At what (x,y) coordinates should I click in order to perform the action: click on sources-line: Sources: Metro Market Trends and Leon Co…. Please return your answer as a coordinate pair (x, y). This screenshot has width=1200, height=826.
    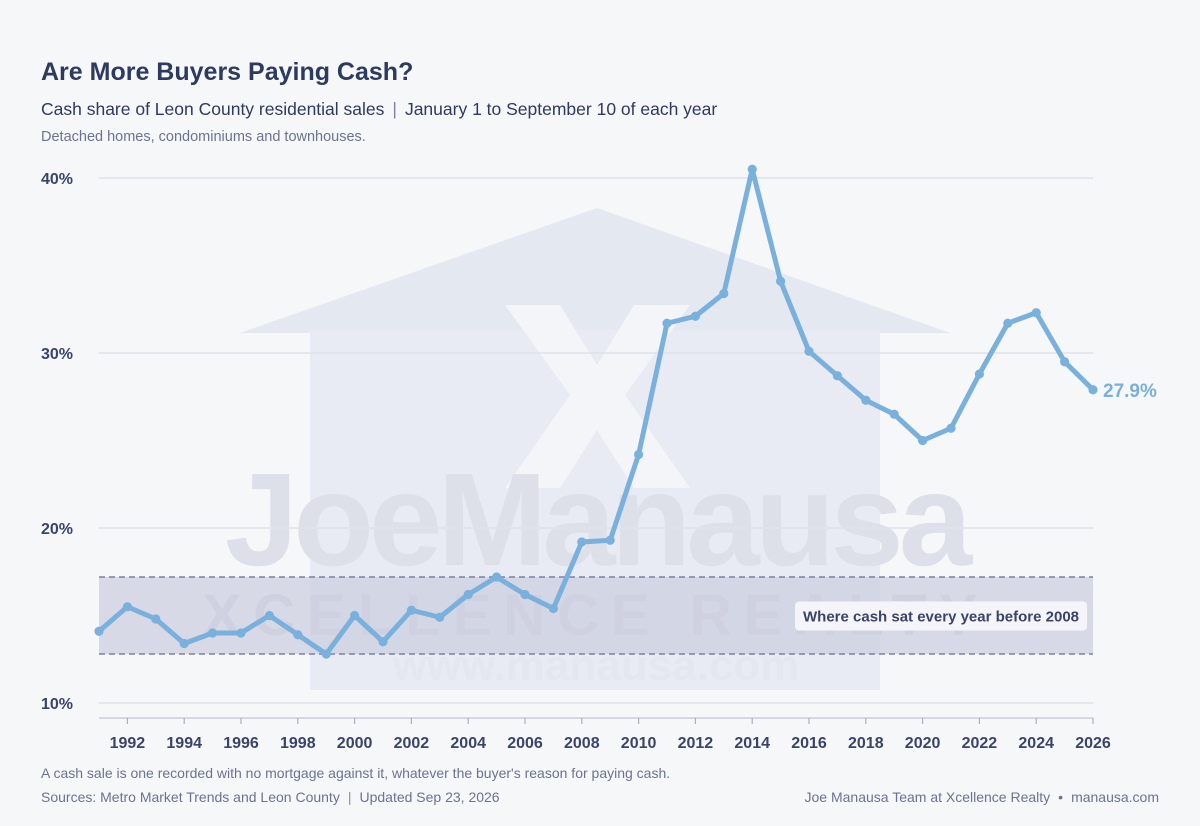
    Looking at the image, I should click on (270, 797).